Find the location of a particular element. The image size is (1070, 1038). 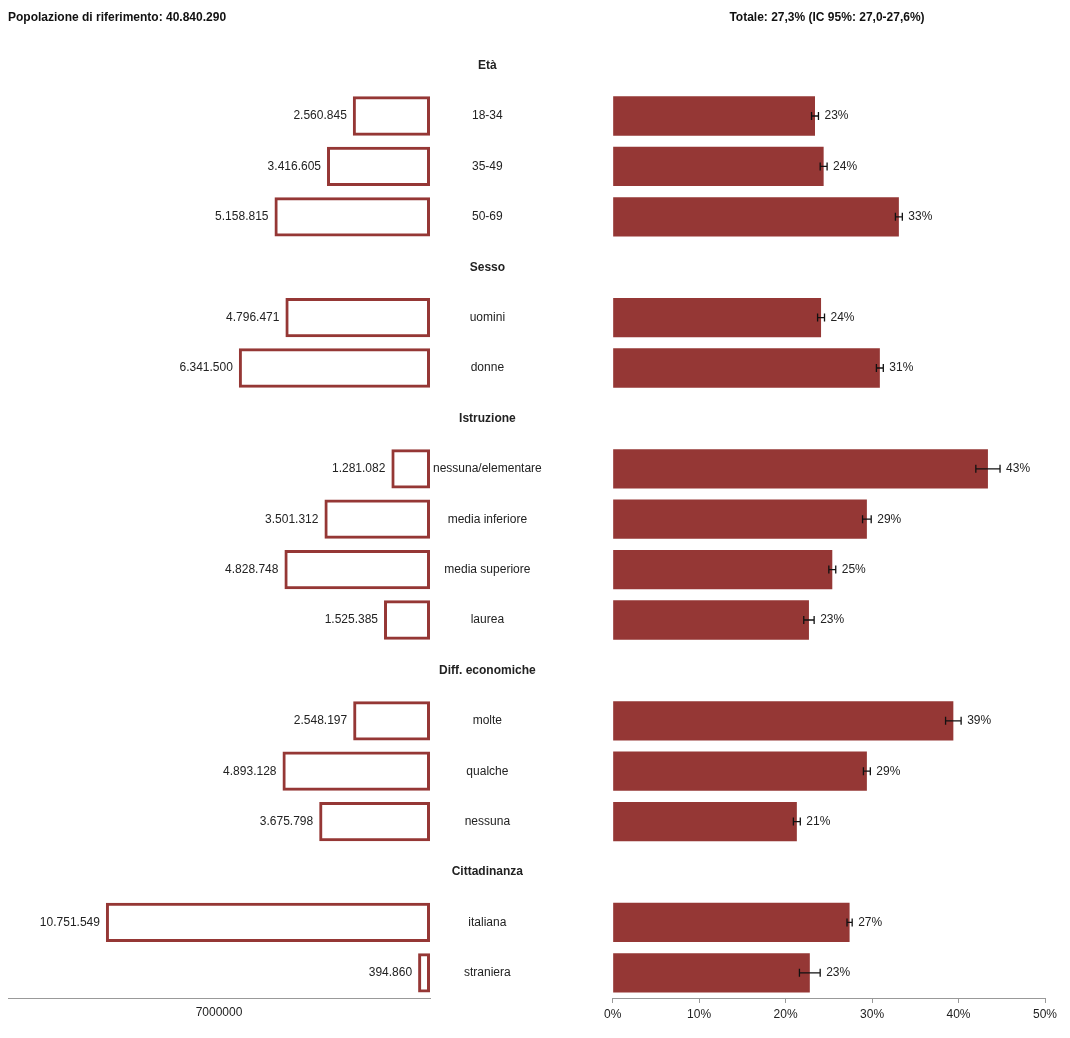

data-label: 31% is located at coordinates (901, 367).